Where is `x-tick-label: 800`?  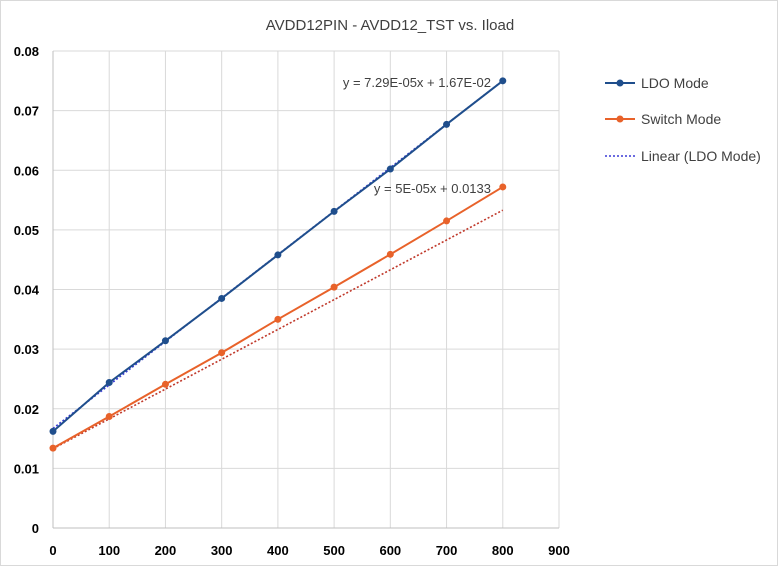
x-tick-label: 800 is located at coordinates (503, 550).